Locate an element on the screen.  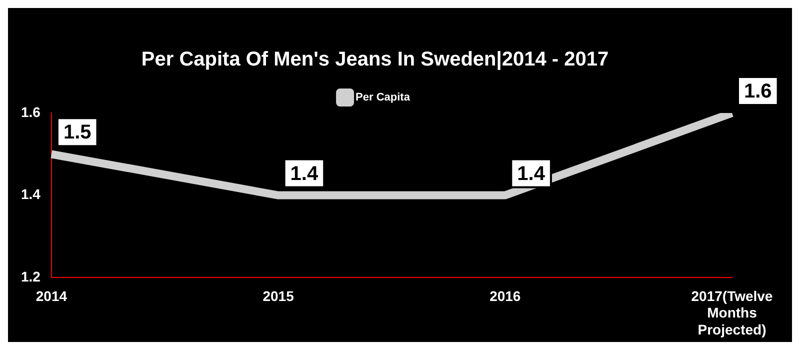
chart-title: Per Capita Of Men's Jeans In Sweden|2014 - 2017 is located at coordinates (375, 59).